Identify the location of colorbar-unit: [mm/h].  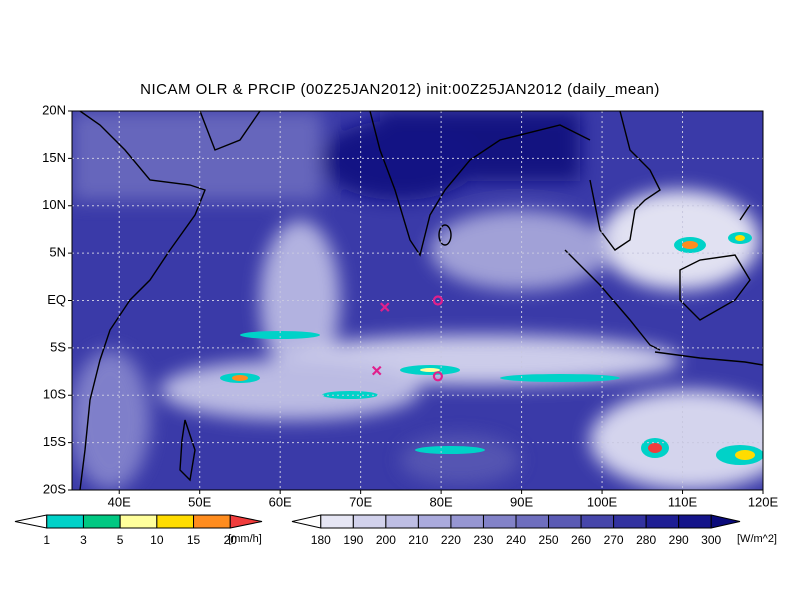
(245, 539).